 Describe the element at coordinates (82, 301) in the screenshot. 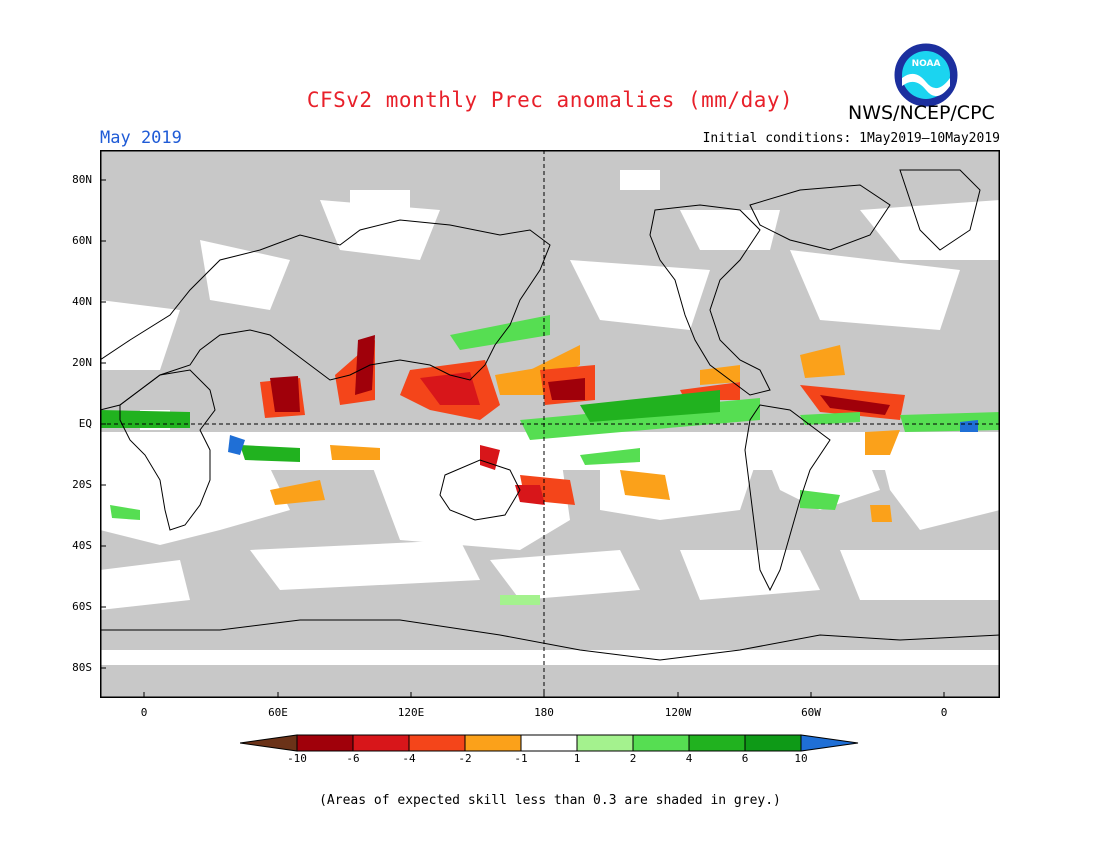

I see `lat-label-40n: 40N` at that location.